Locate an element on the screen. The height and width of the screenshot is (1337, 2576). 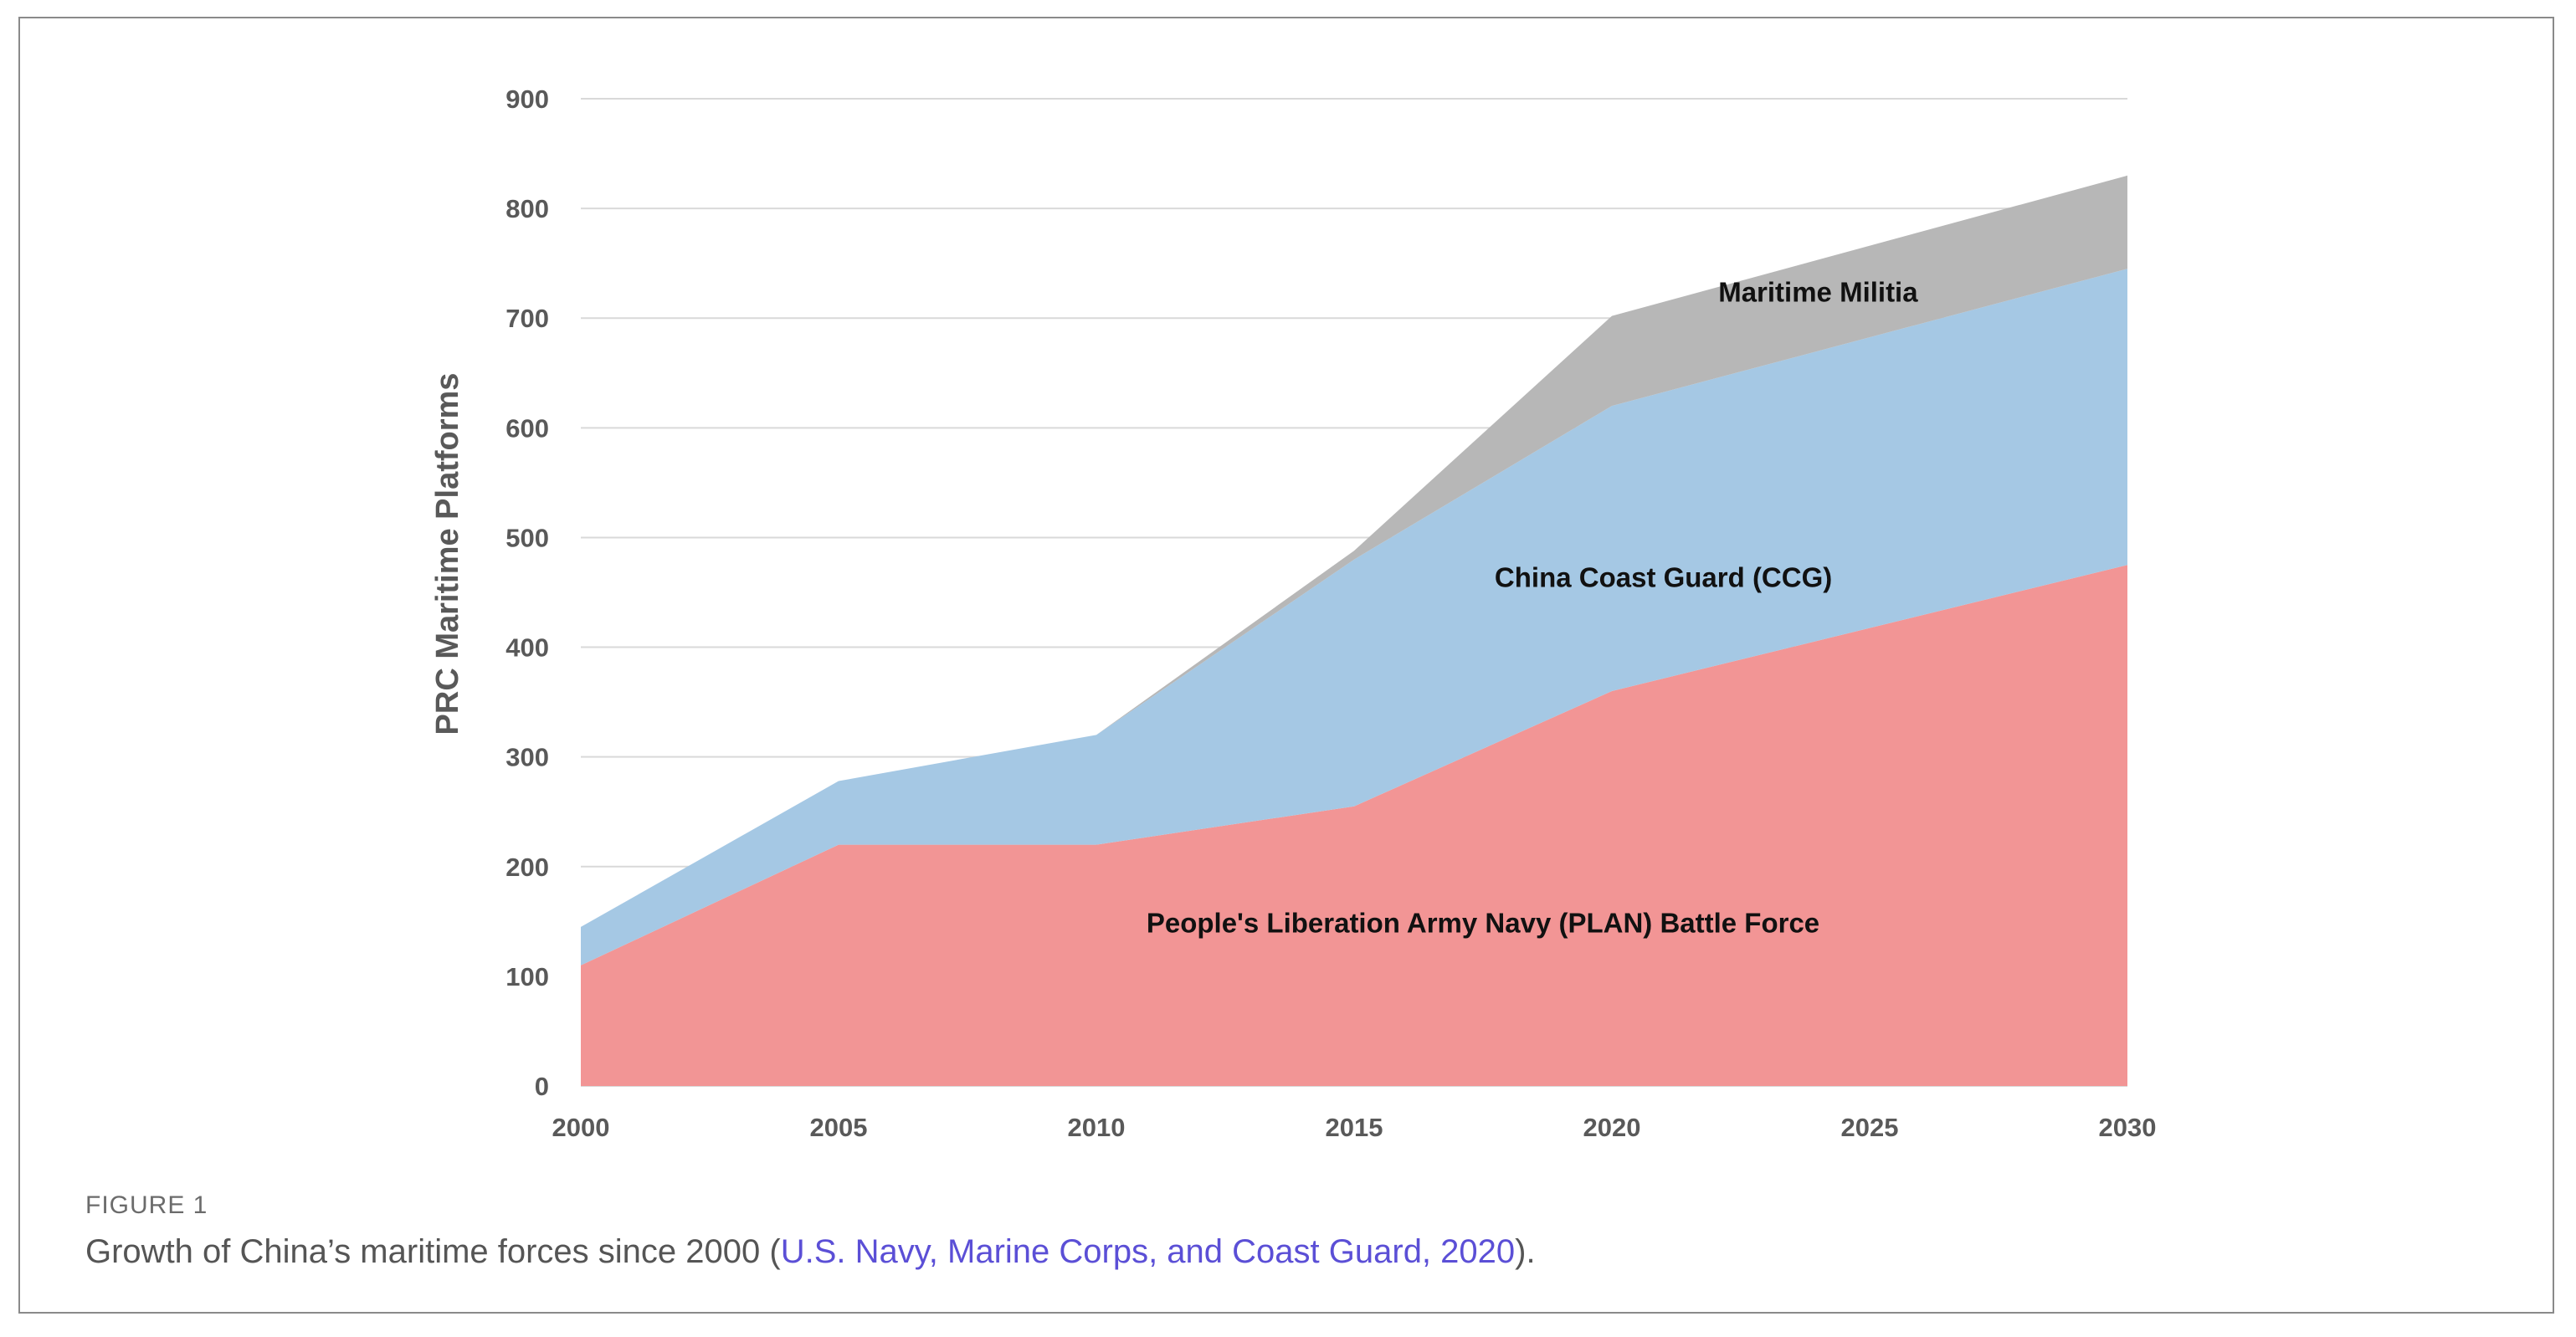
area-label-ccg: China Coast Guard (CCG) is located at coordinates (1663, 577).